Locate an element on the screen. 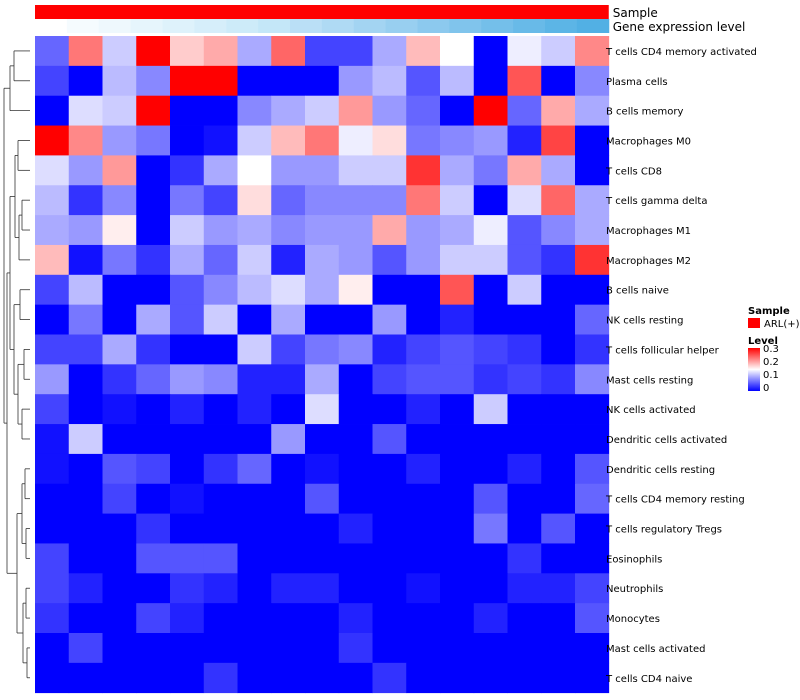 This screenshot has height=700, width=800. row-label: Macrophages M1 is located at coordinates (648, 231).